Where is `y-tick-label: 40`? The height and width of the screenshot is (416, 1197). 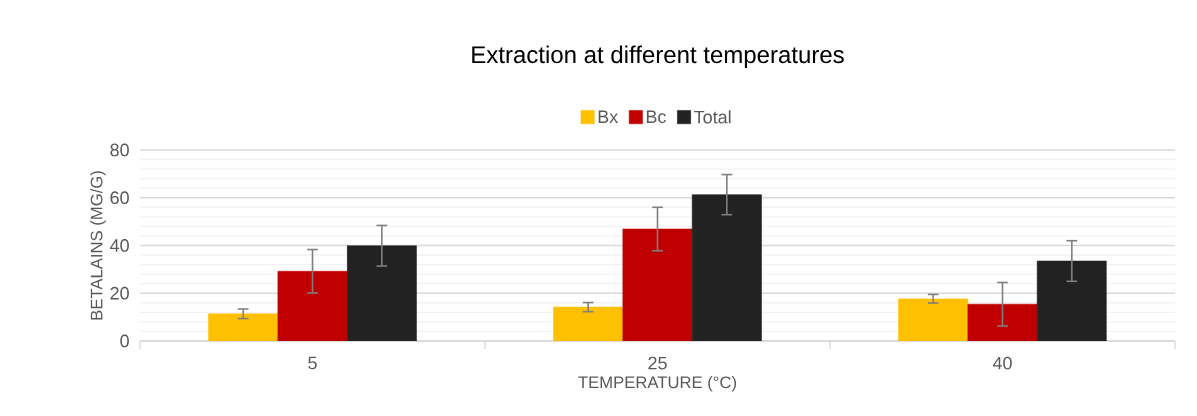 y-tick-label: 40 is located at coordinates (119, 245).